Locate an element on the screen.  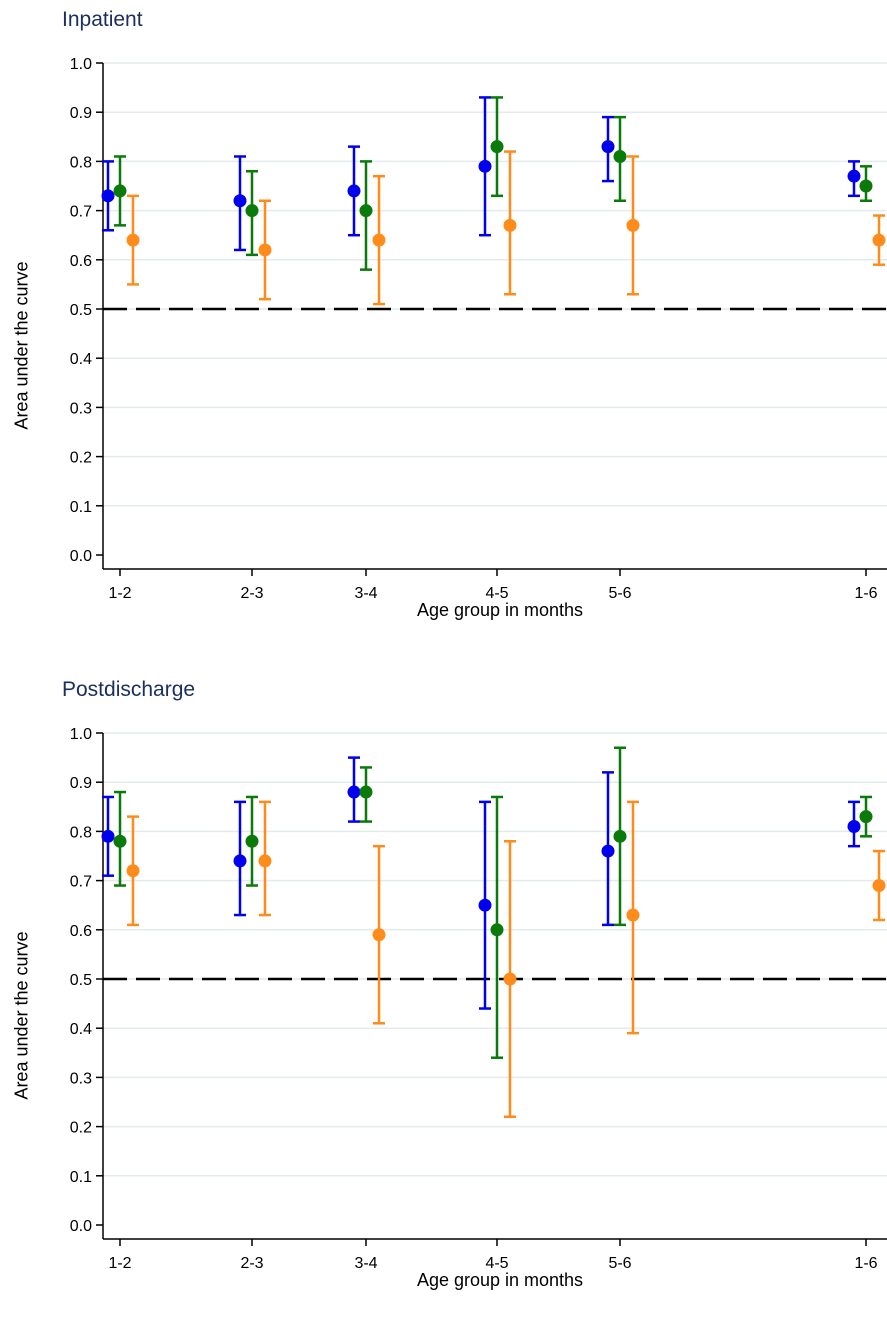
y-tick-label: 0.8 is located at coordinates (81, 162).